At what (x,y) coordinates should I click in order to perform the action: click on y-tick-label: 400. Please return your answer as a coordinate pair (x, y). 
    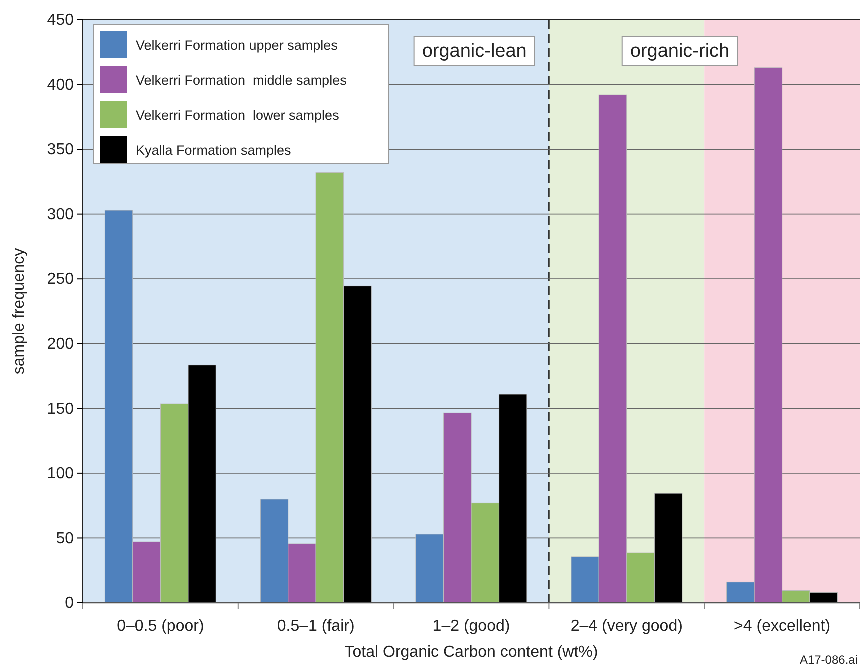
    Looking at the image, I should click on (60, 85).